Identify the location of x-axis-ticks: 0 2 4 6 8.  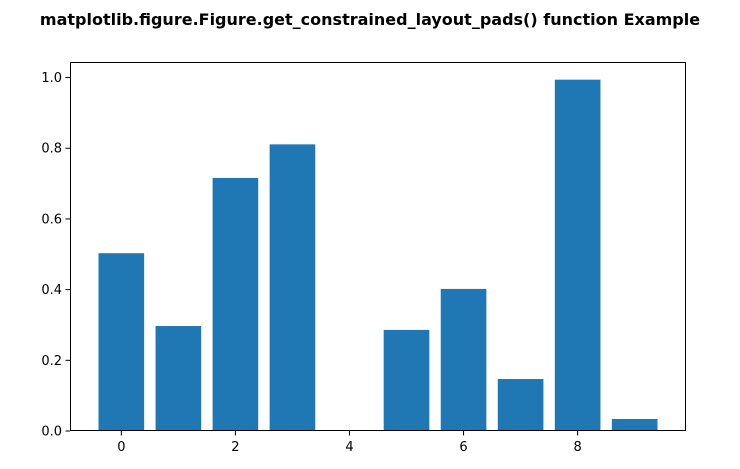
(349, 443).